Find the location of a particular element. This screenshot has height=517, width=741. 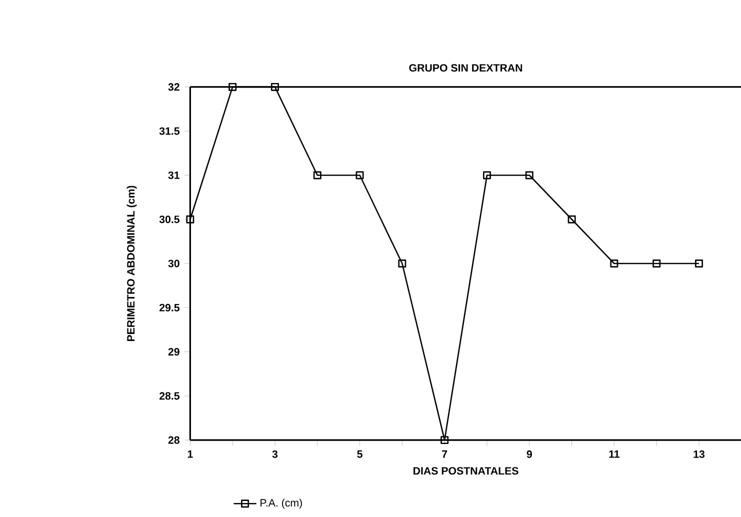

y-tick-label: 32 is located at coordinates (174, 87).